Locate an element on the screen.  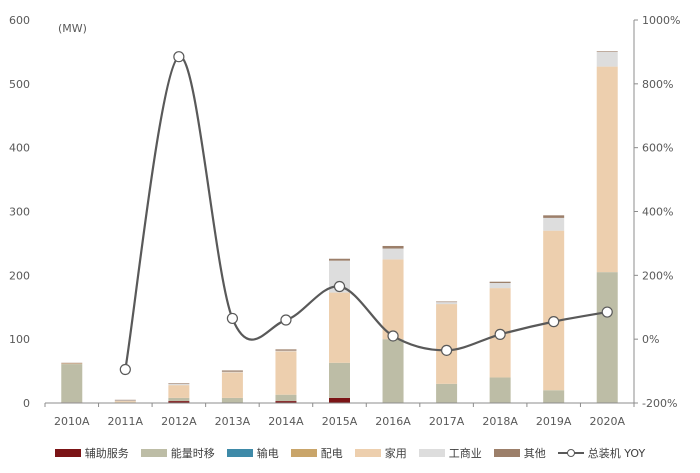
x-tick-label: 2015A is located at coordinates (340, 421).